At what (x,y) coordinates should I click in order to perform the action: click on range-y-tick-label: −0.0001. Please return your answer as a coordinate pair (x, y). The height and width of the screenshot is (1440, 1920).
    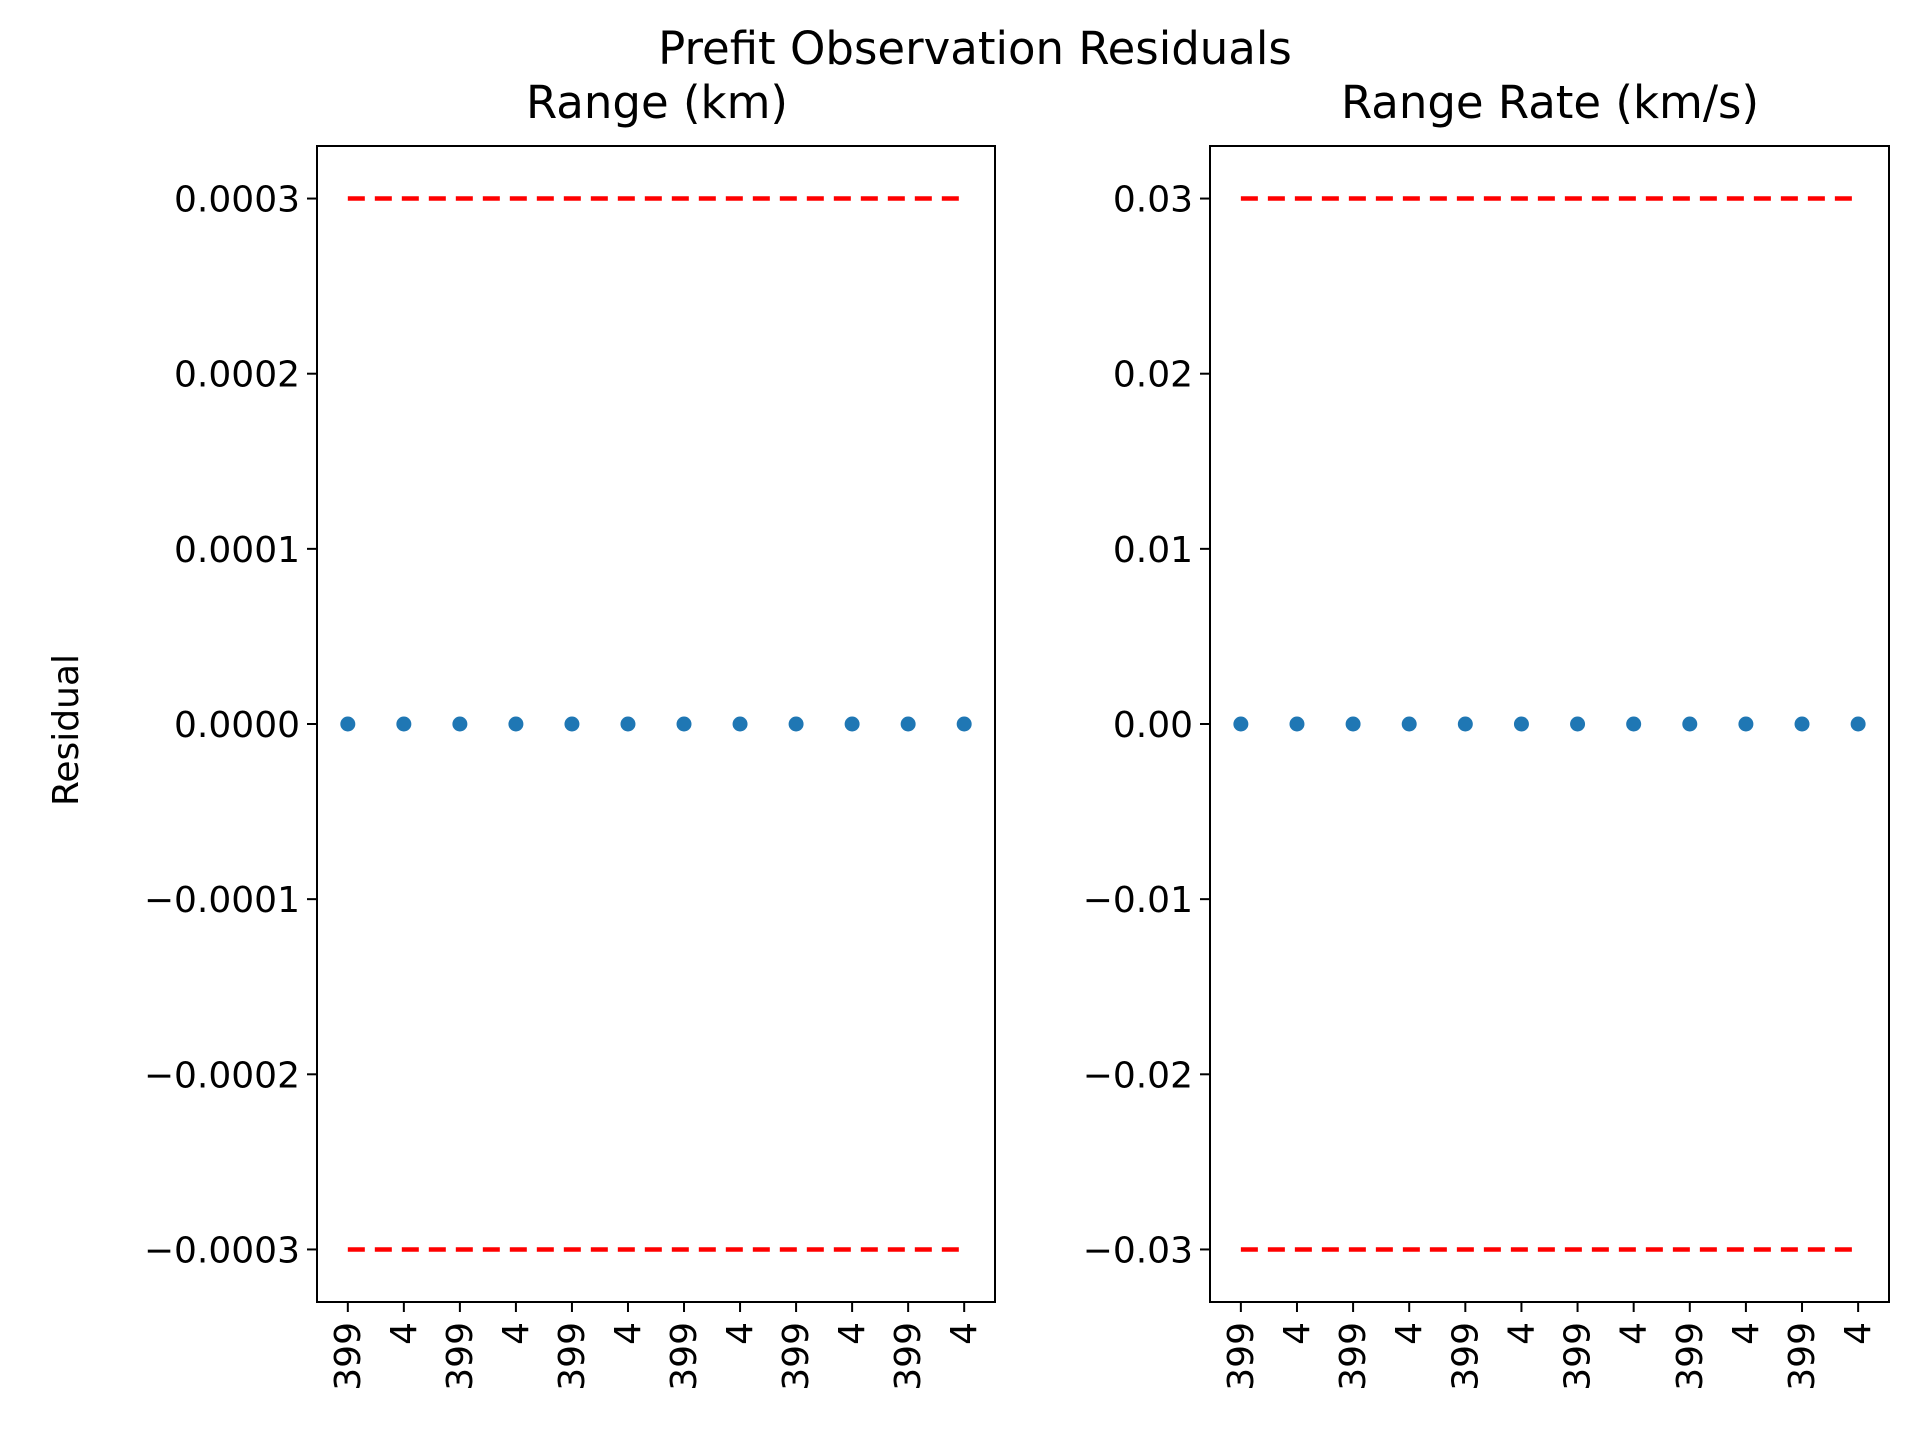
    Looking at the image, I should click on (222, 900).